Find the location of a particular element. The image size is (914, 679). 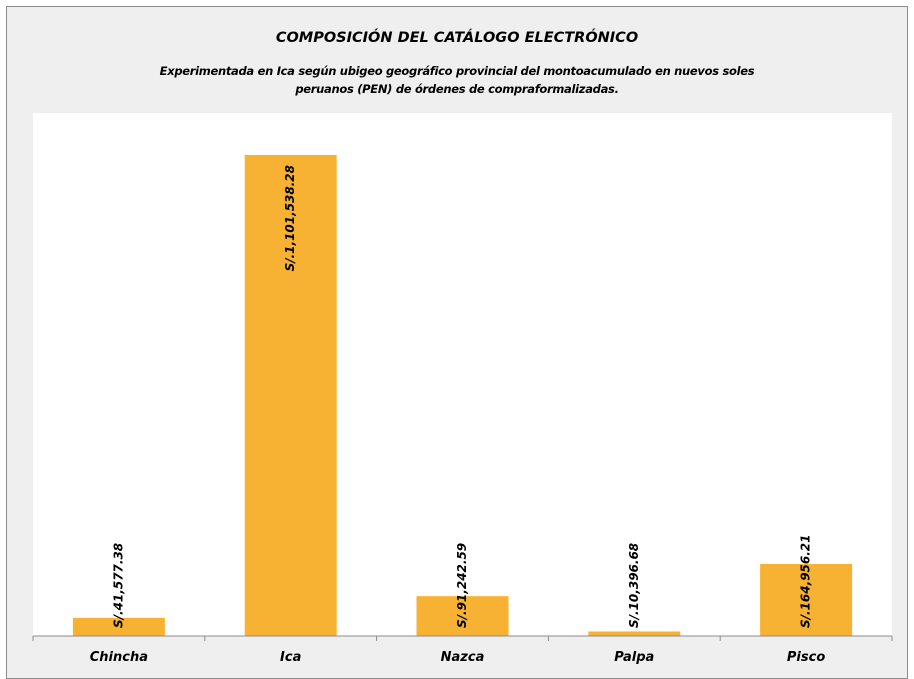

x-ticks-group is located at coordinates (462, 638).